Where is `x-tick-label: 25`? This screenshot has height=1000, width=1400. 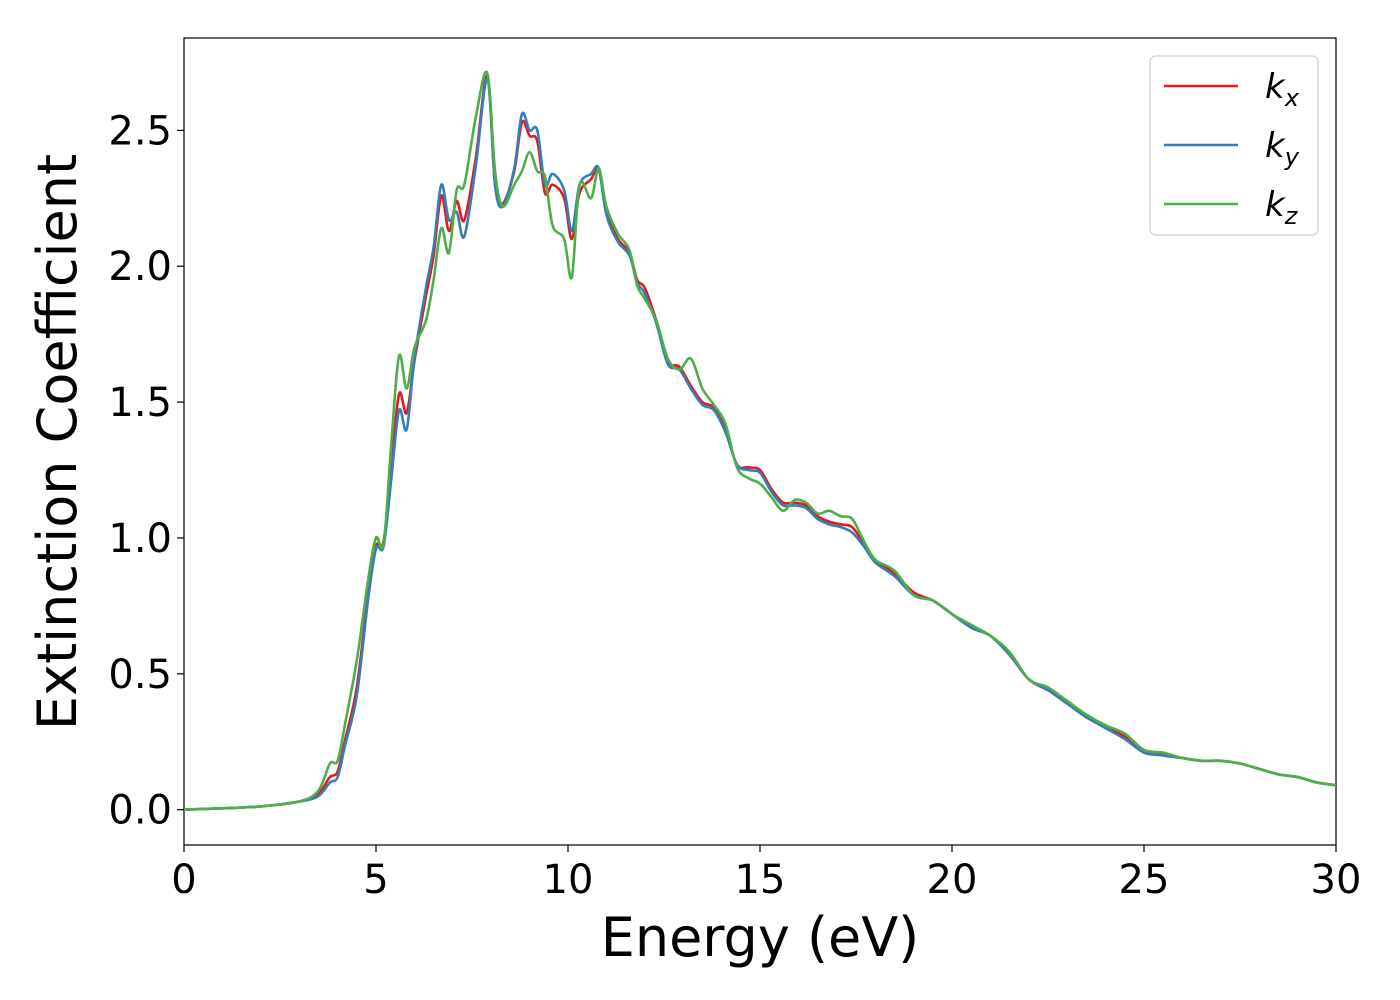 x-tick-label: 25 is located at coordinates (1144, 880).